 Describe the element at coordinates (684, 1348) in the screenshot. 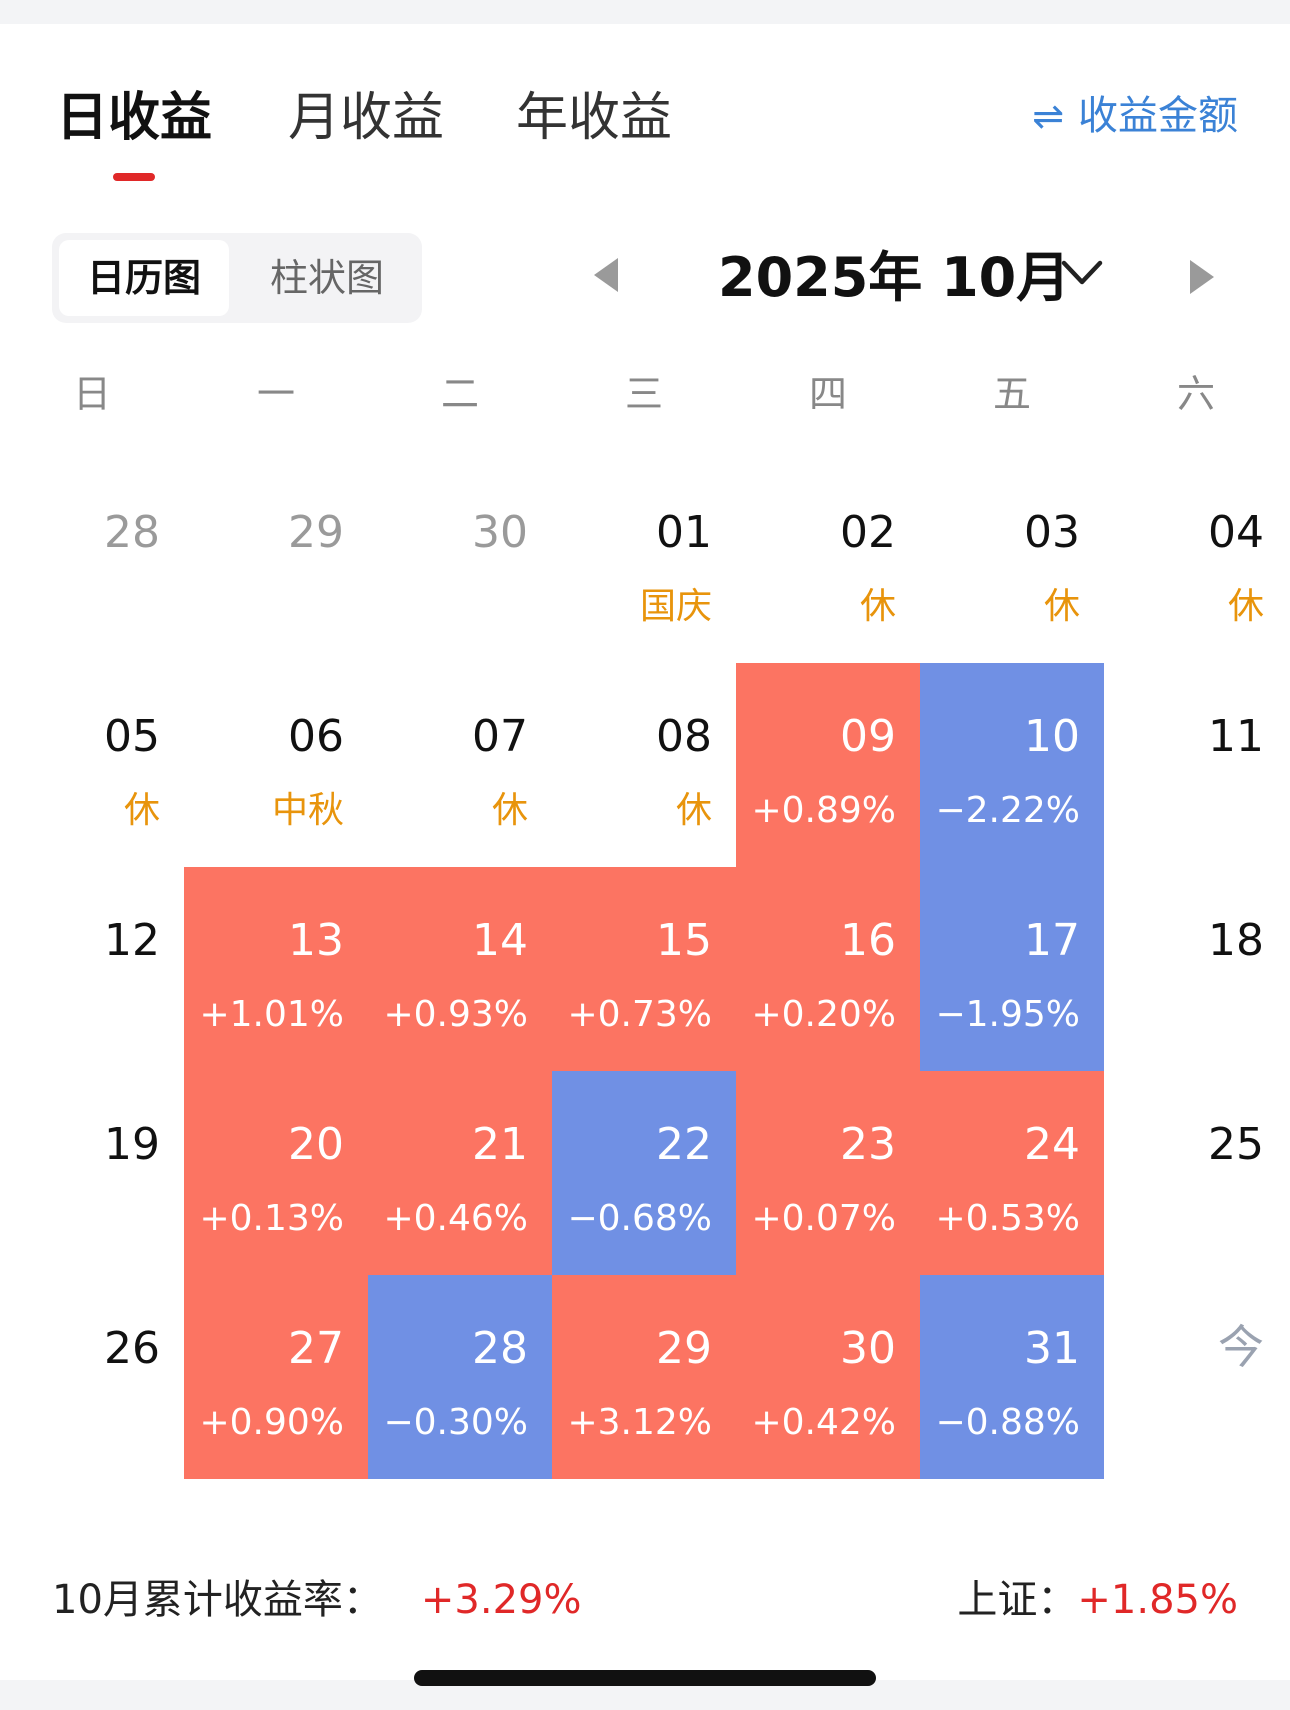

I see `calendar-day-number: 29` at that location.